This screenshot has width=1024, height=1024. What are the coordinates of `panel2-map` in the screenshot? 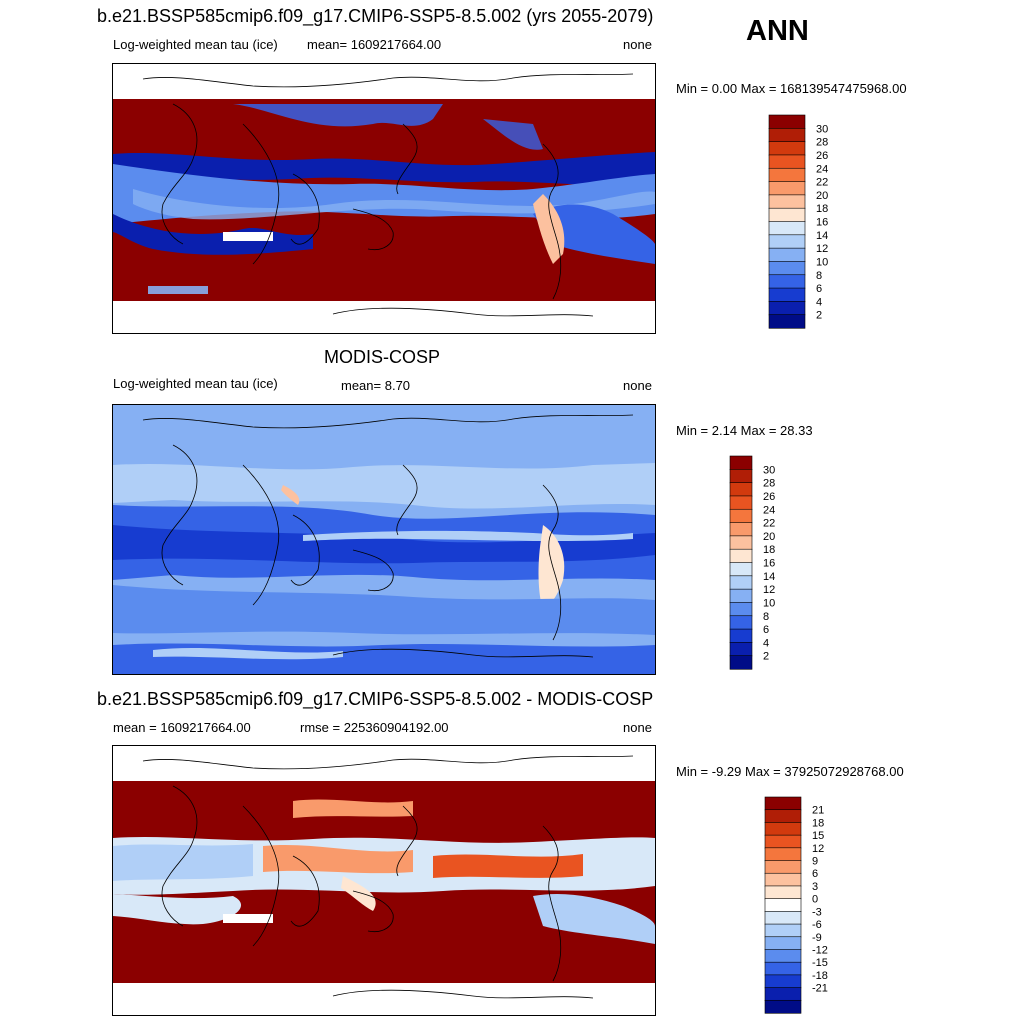 It's located at (384, 539).